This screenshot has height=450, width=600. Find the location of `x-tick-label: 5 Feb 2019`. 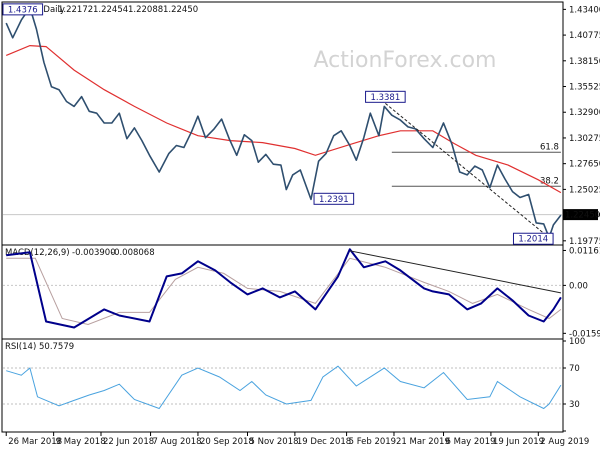

x-tick-label: 5 Feb 2019 is located at coordinates (373, 442).